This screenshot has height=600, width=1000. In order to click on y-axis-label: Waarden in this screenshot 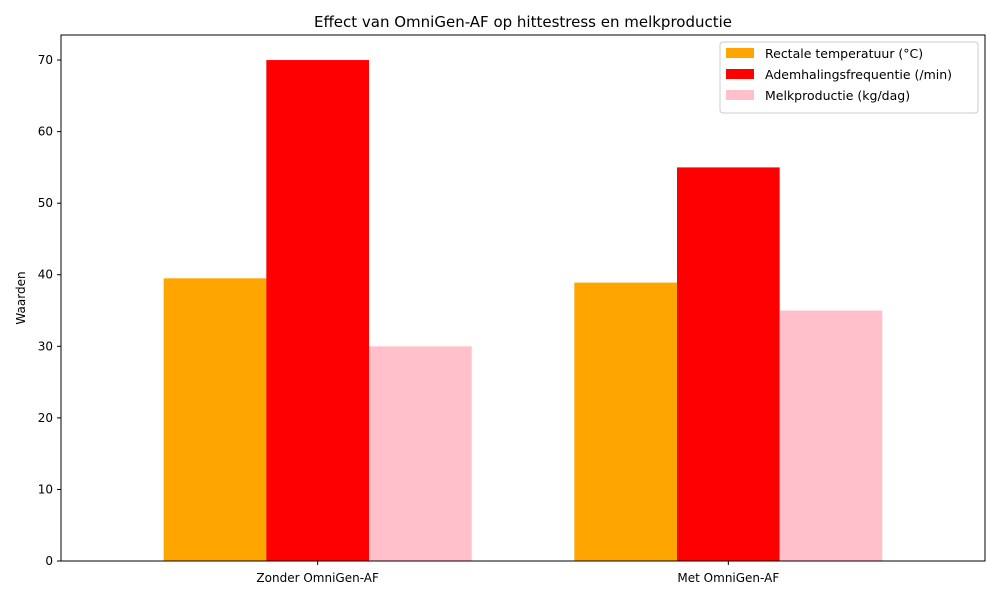, I will do `click(21, 297)`.